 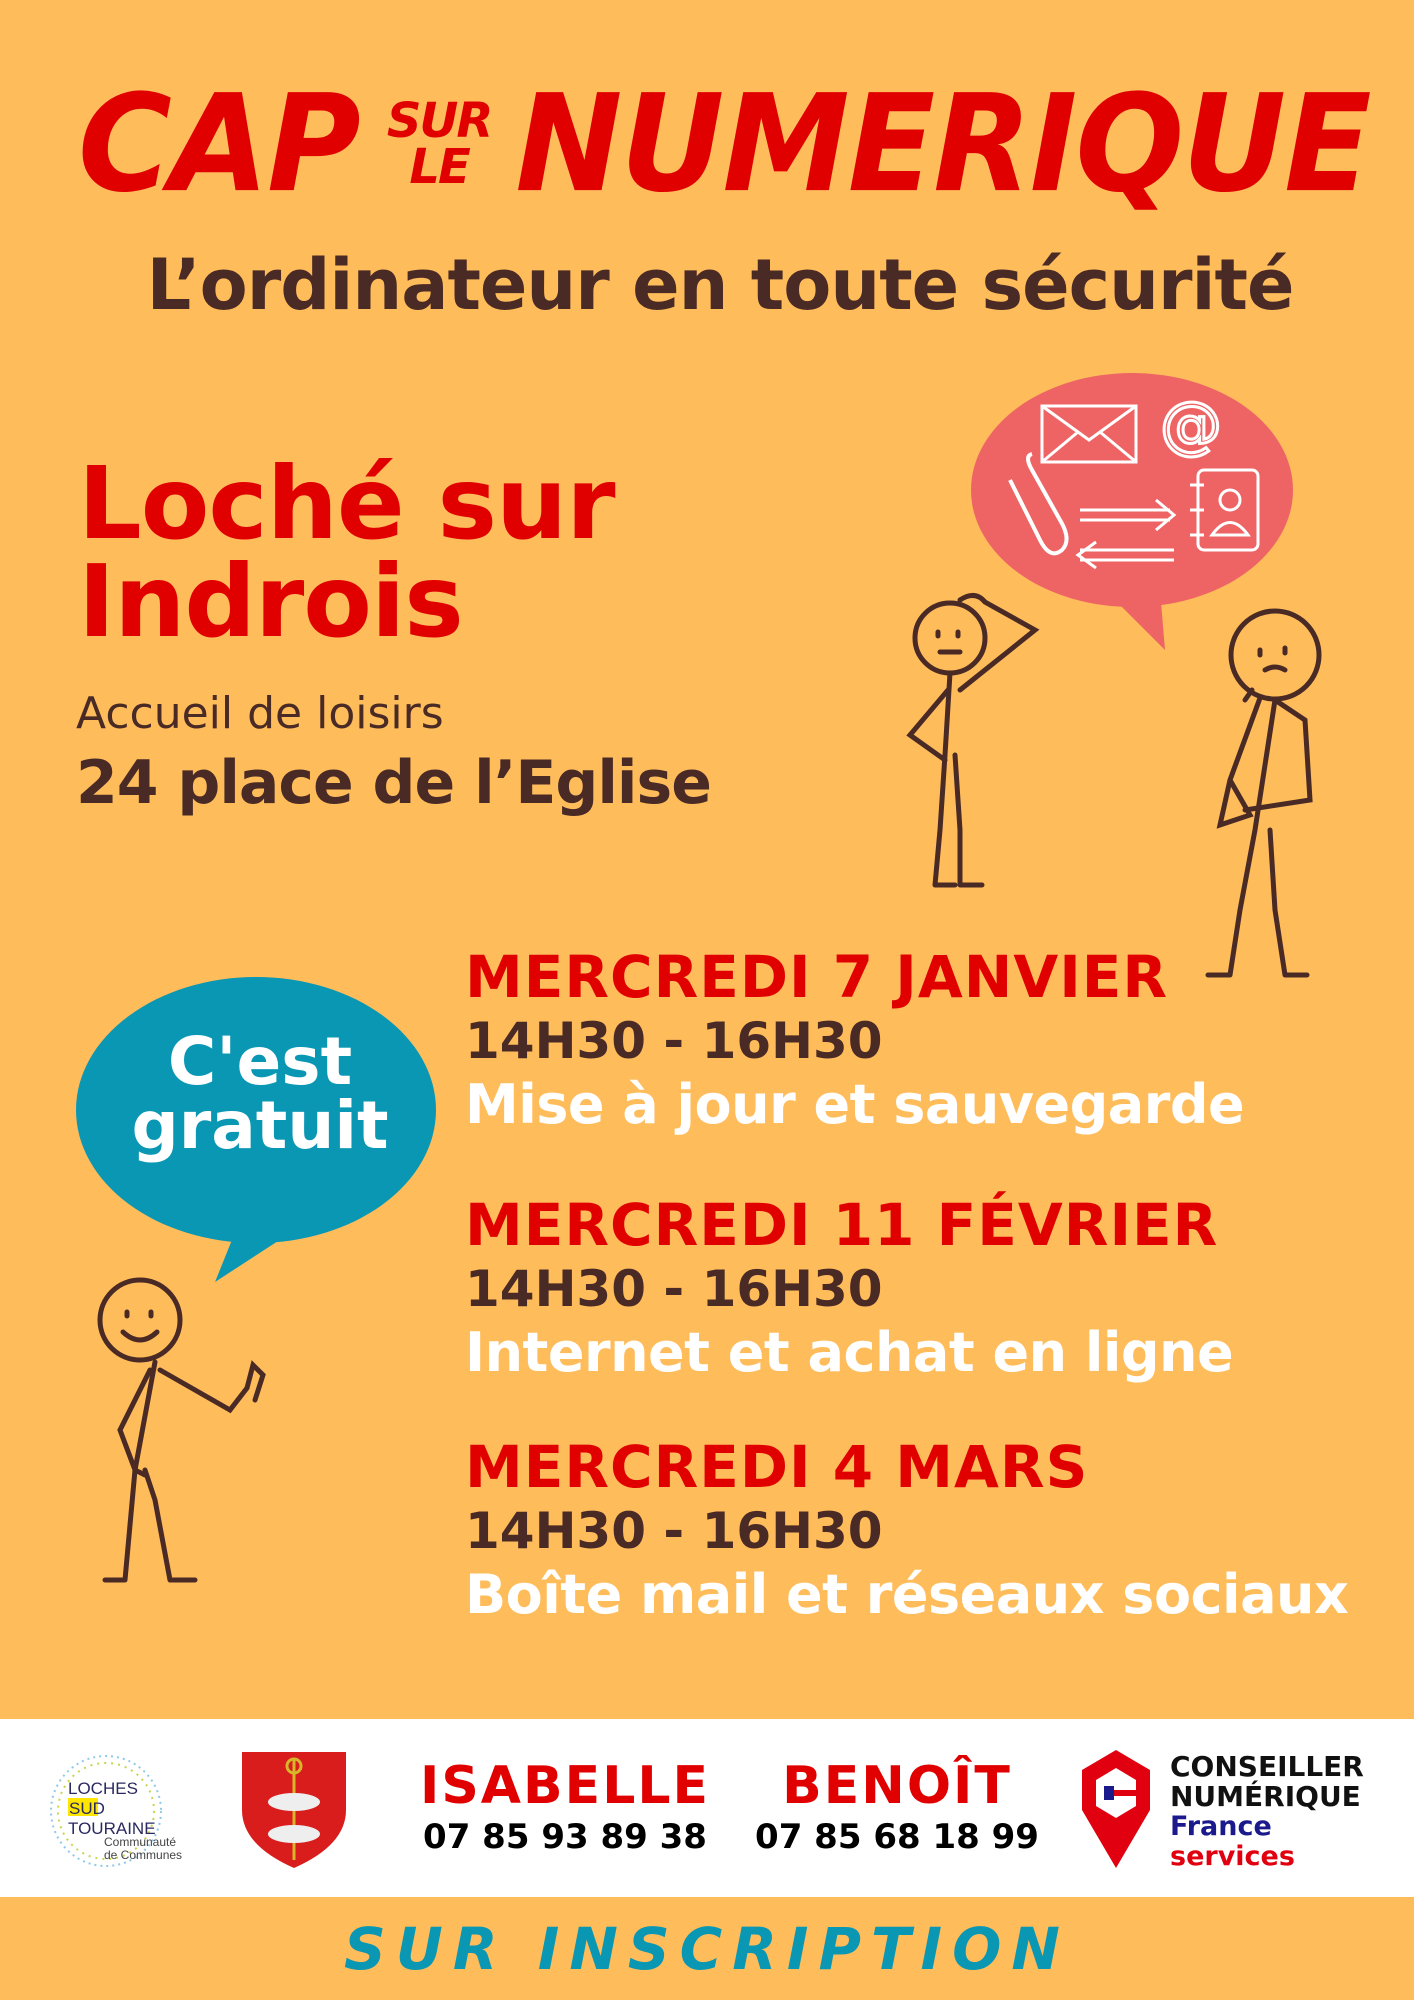 I want to click on svg-text: TOURAINE, so click(x=112, y=1828).